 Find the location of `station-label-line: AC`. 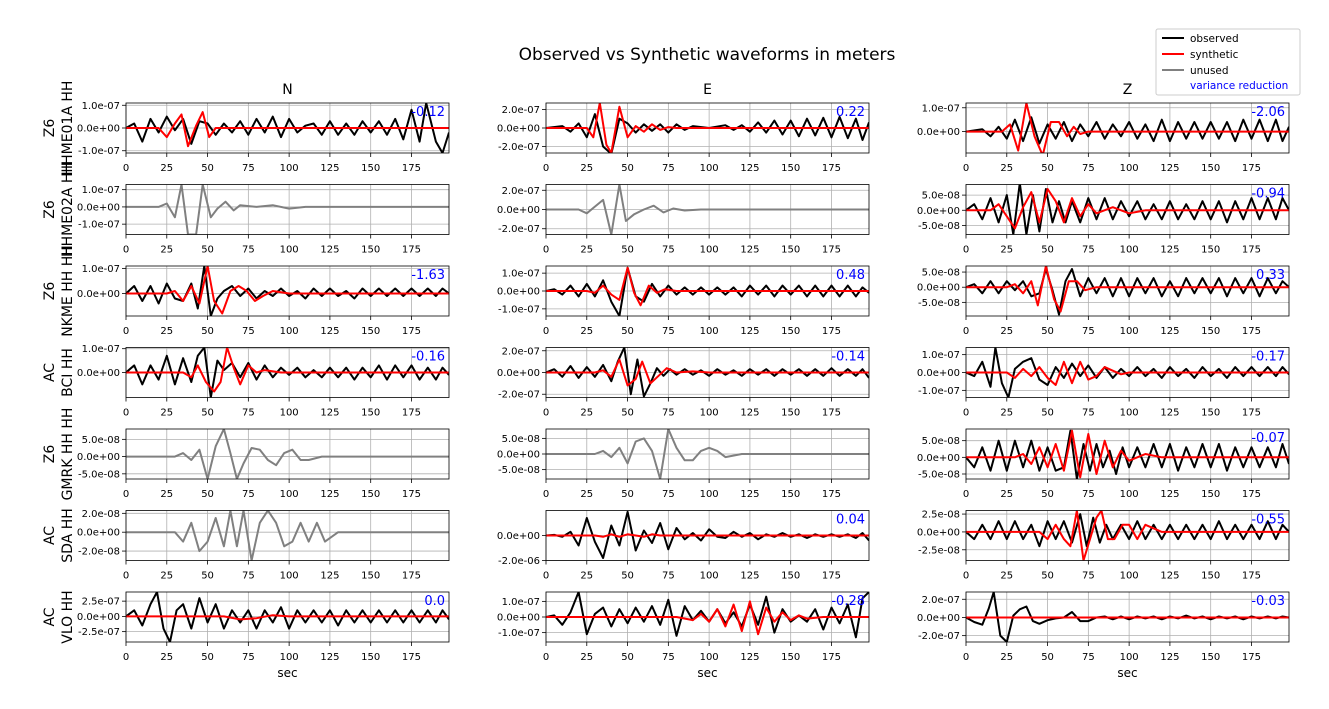

station-label-line: AC is located at coordinates (50, 535).